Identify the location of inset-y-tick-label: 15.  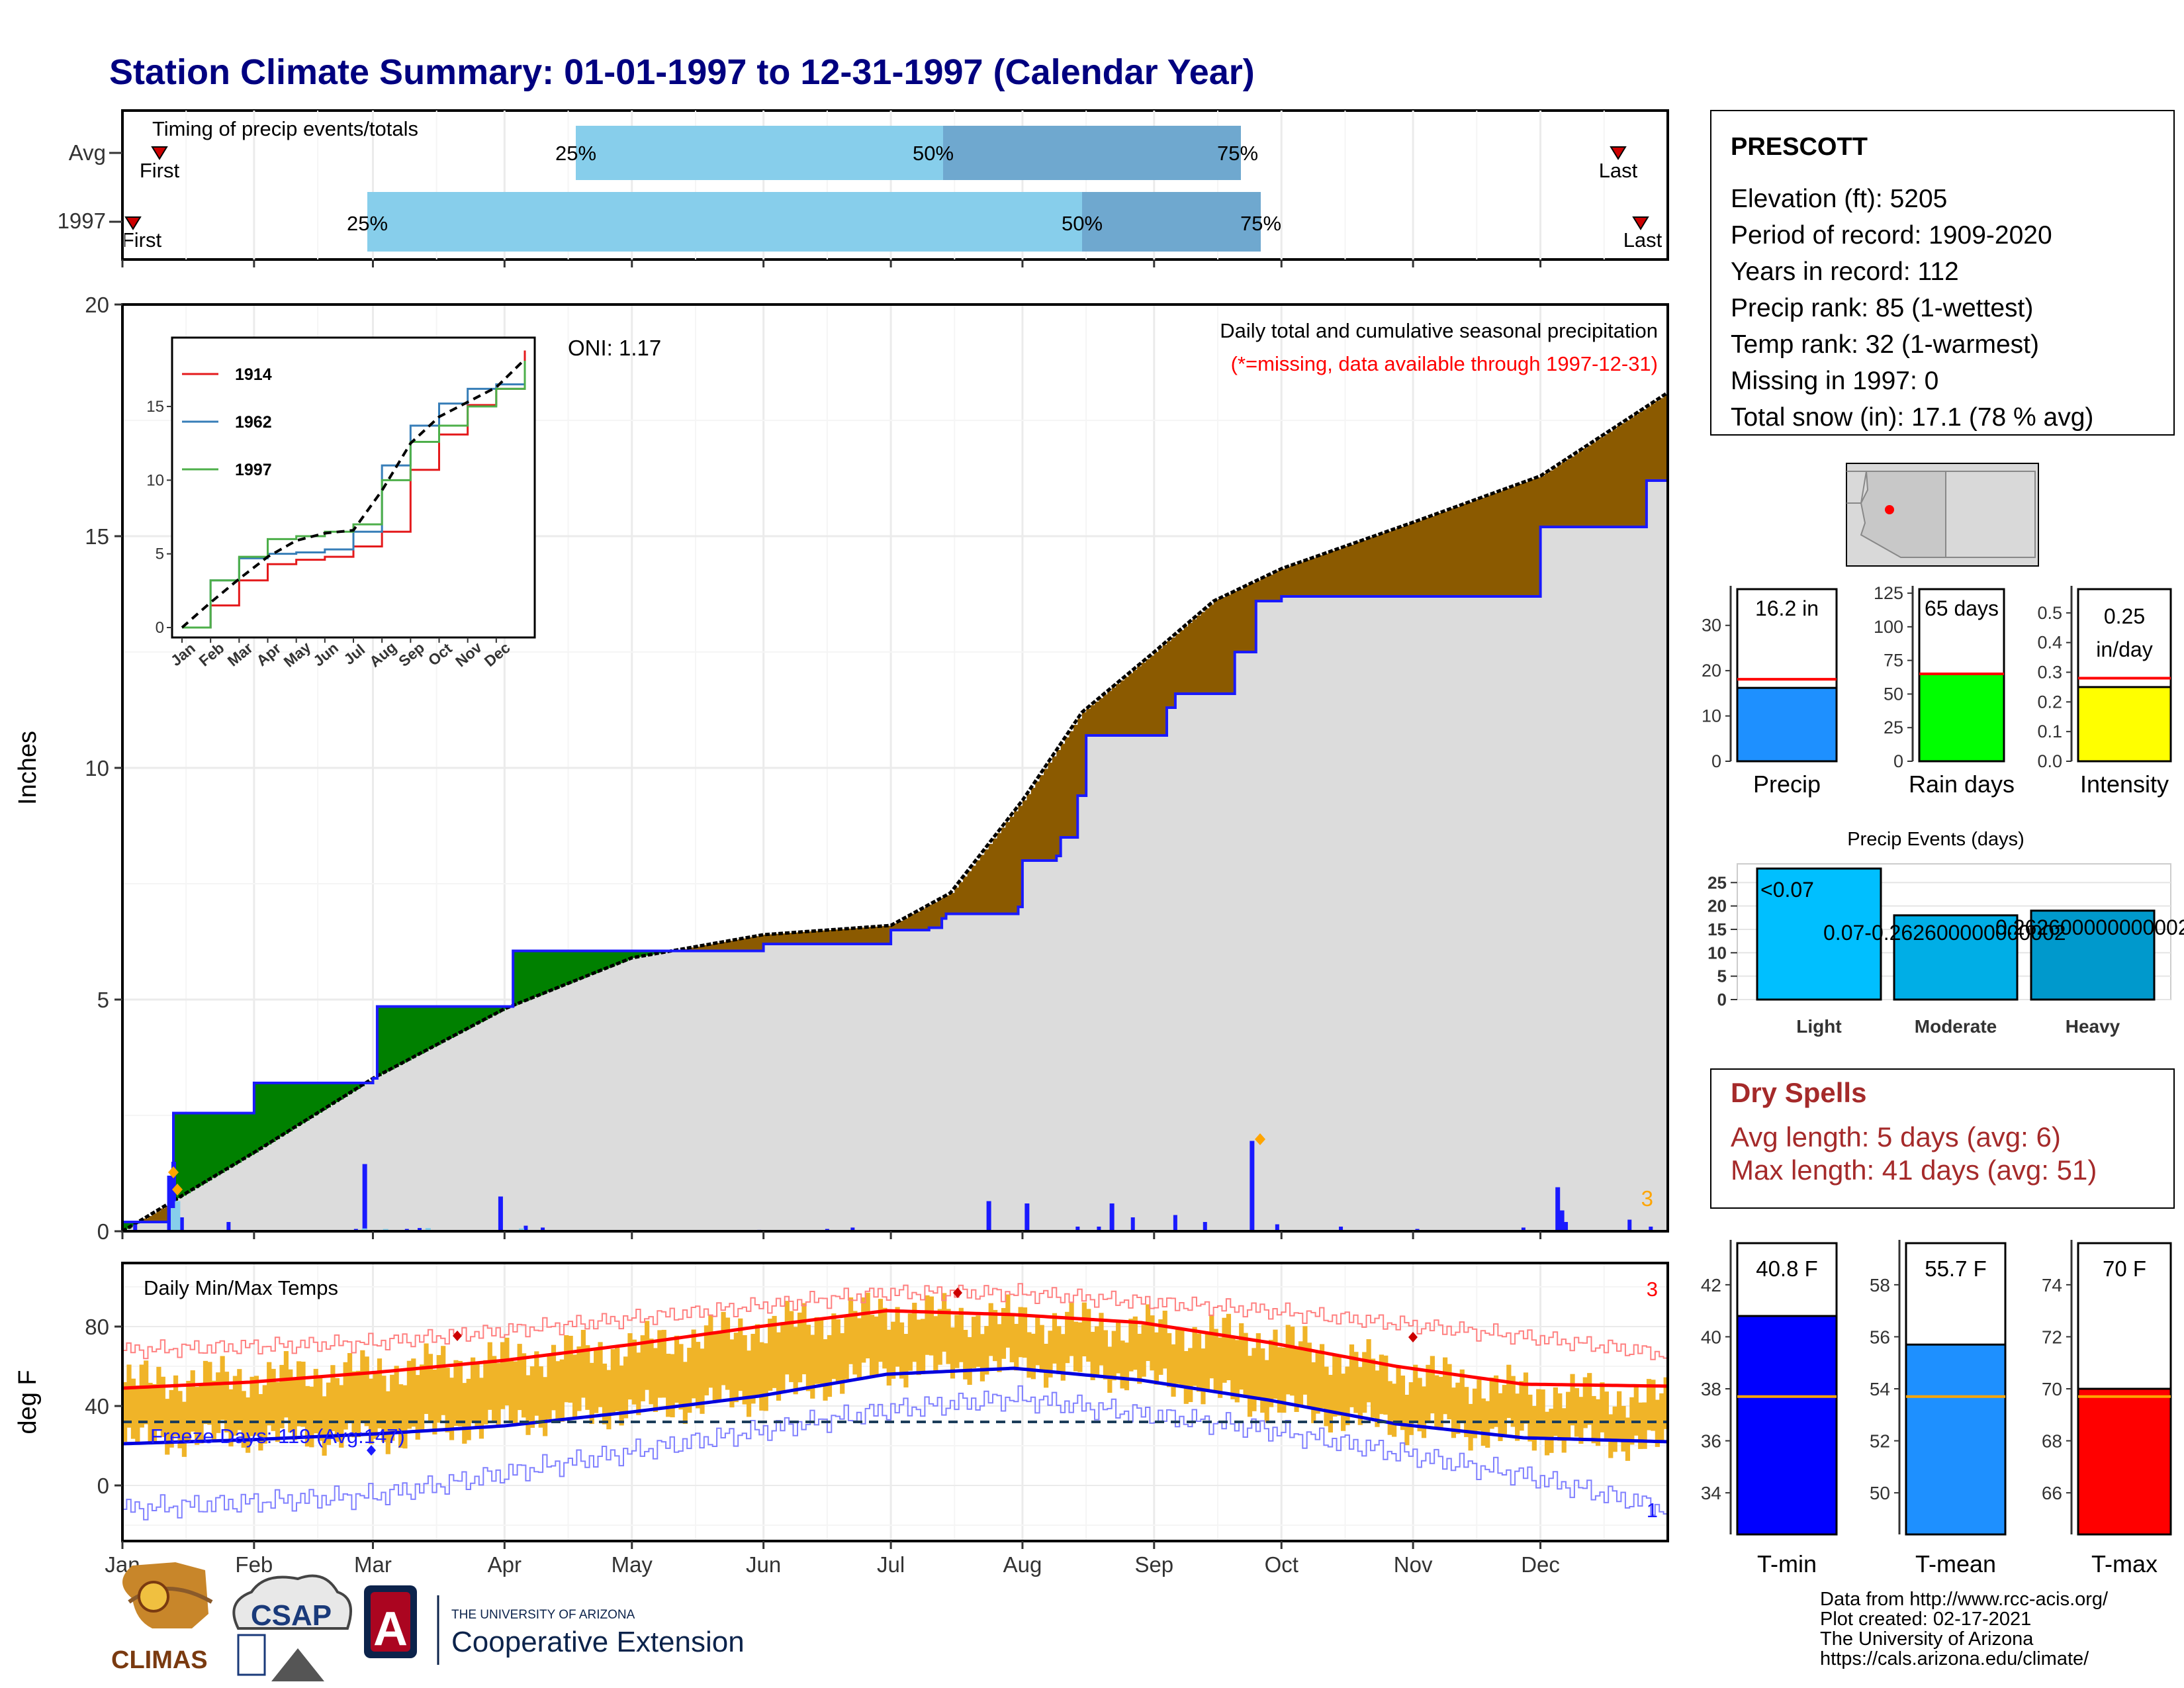
(155, 407).